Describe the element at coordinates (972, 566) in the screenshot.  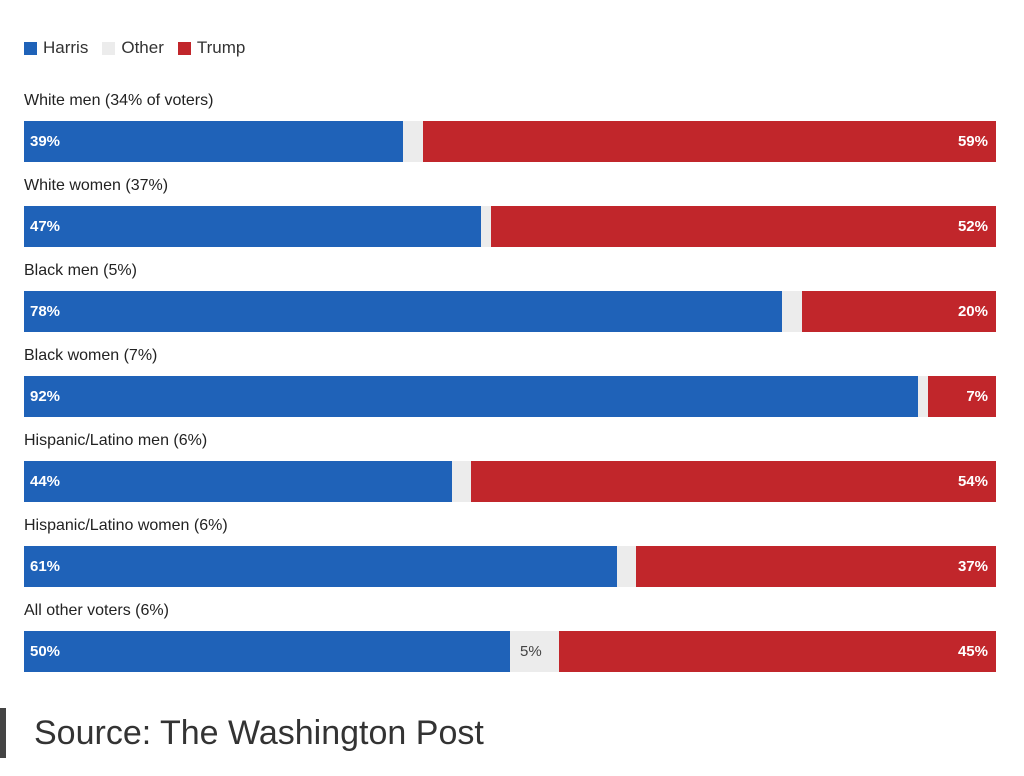
I see `value-label-trump: 37%` at that location.